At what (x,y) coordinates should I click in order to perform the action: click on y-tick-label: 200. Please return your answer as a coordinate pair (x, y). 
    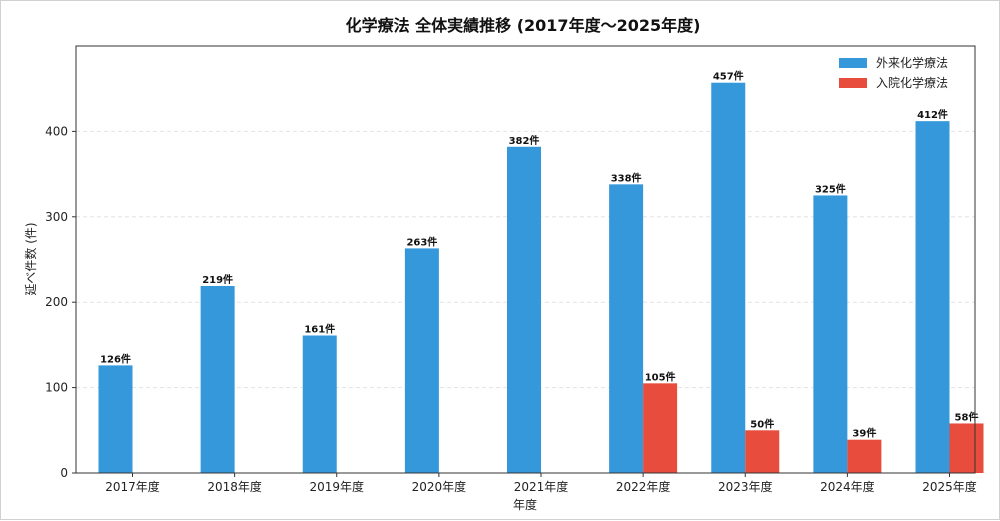
    Looking at the image, I should click on (56, 302).